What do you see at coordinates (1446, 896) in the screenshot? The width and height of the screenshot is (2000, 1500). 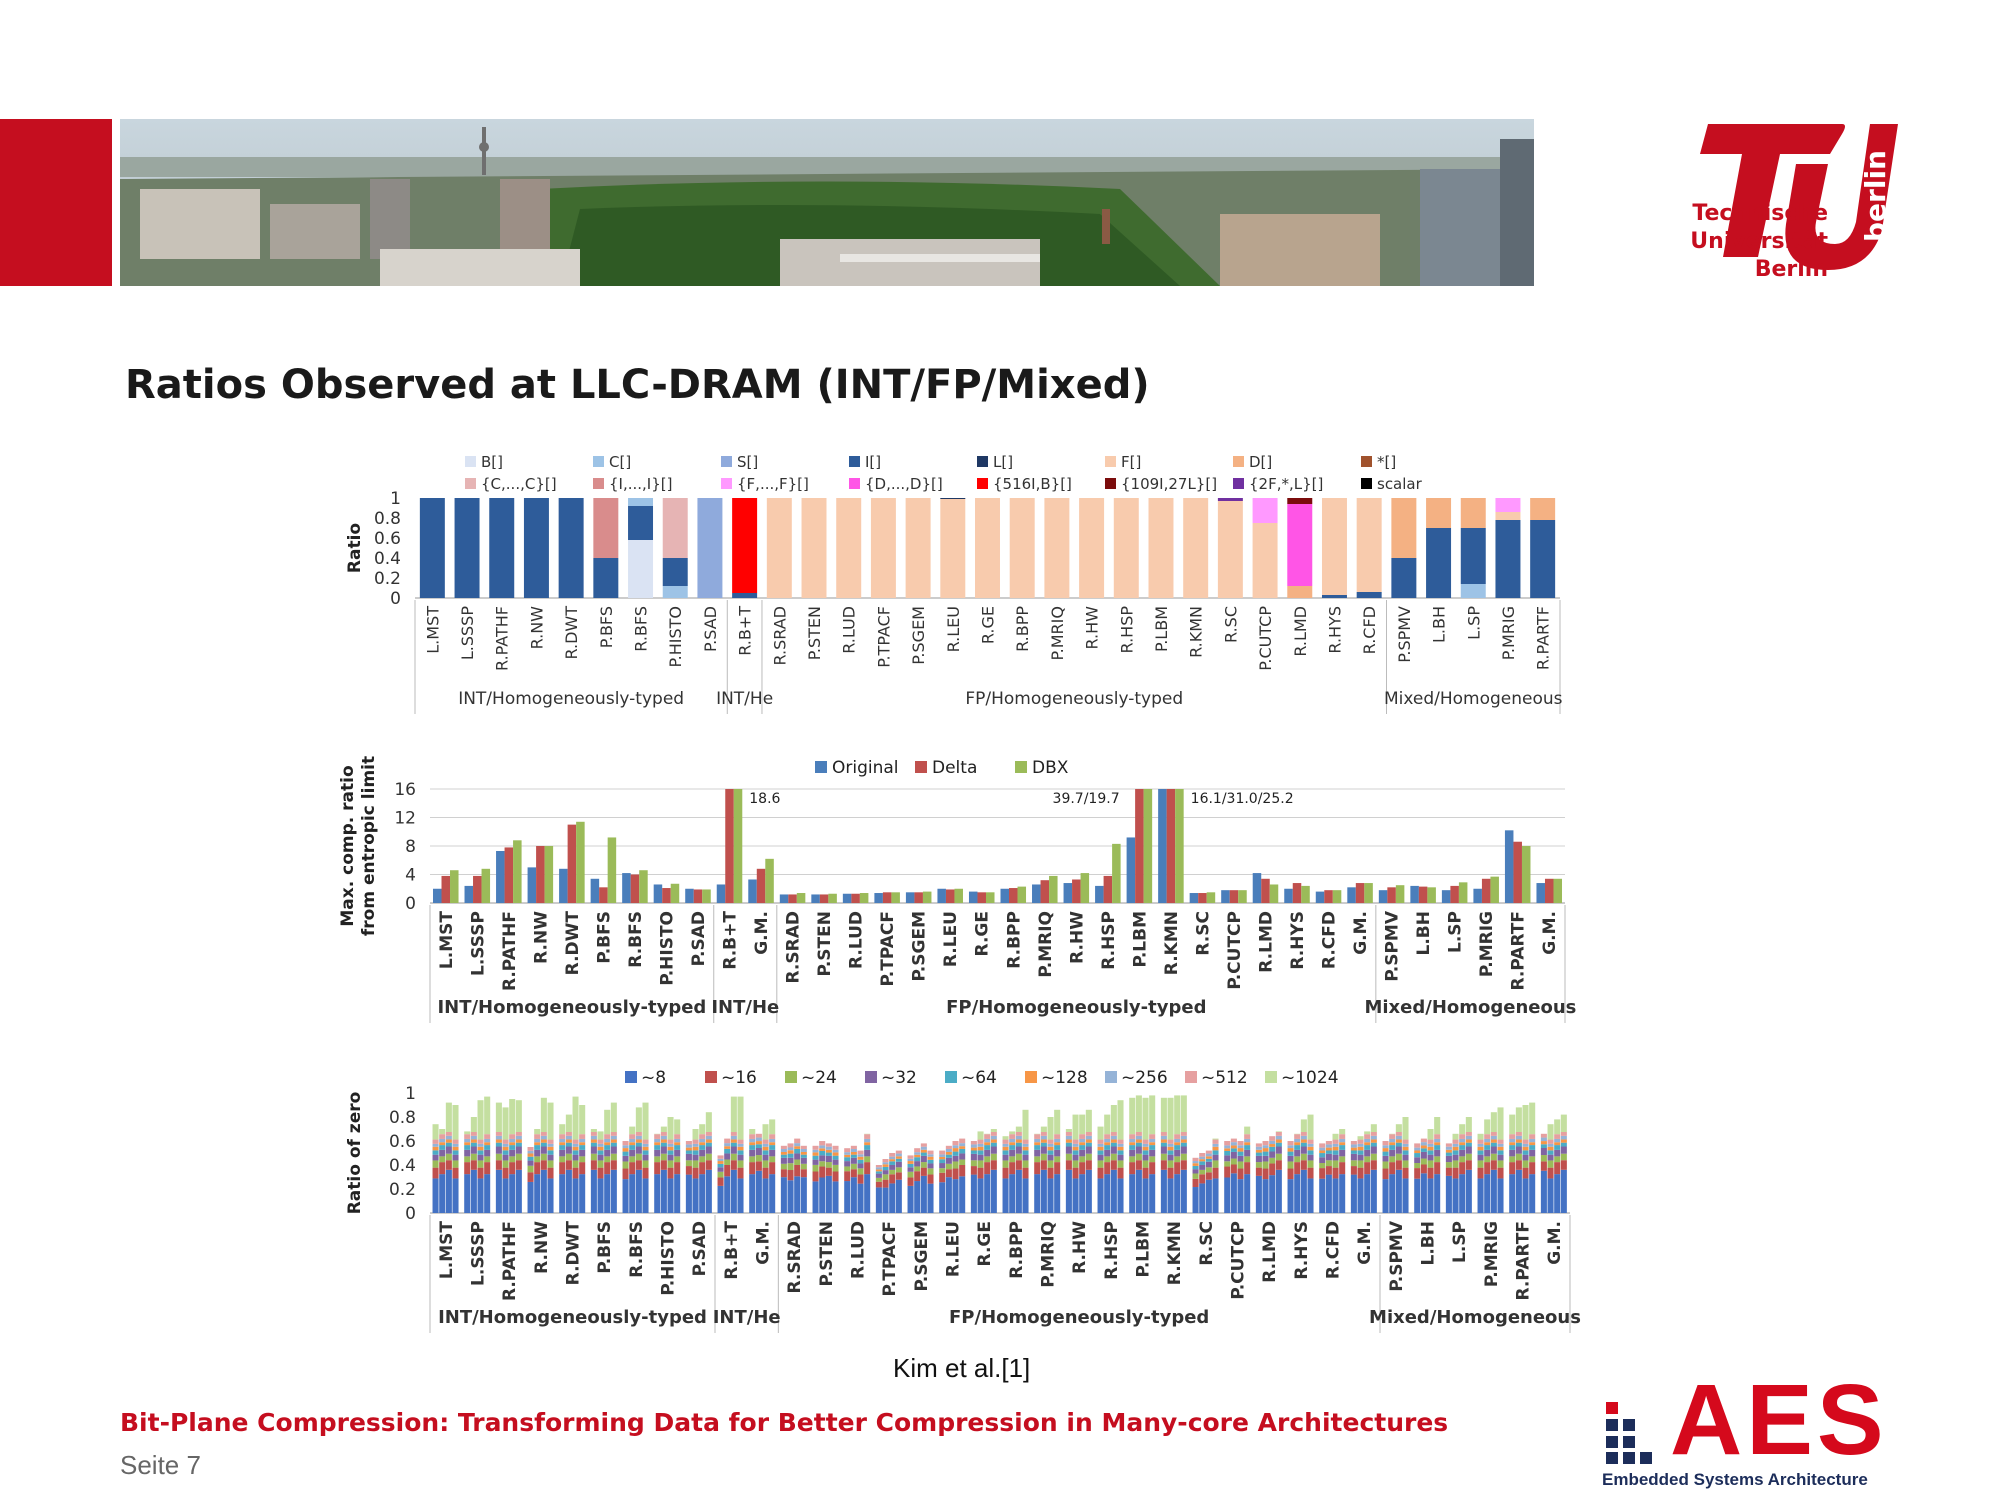 I see `bar-original-l-sp` at bounding box center [1446, 896].